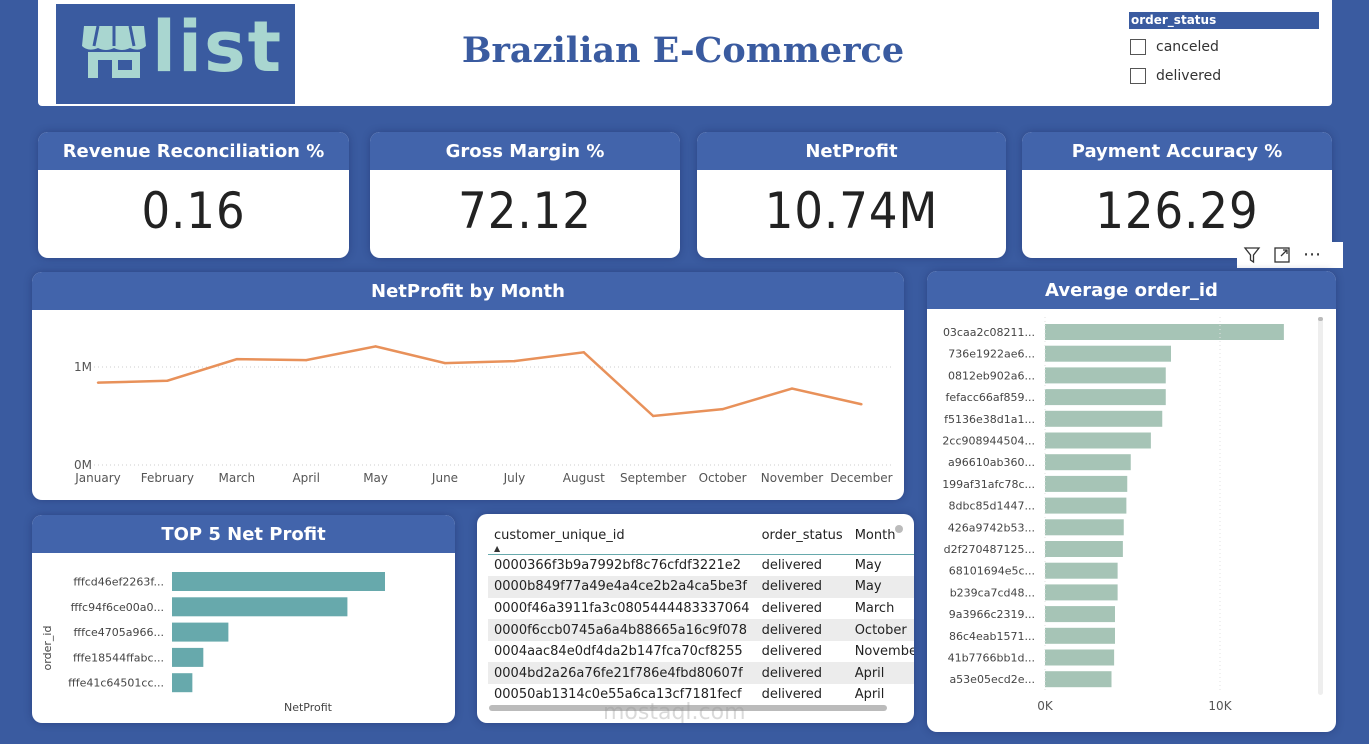 This screenshot has width=1369, height=744. I want to click on cell-month: October, so click(881, 630).